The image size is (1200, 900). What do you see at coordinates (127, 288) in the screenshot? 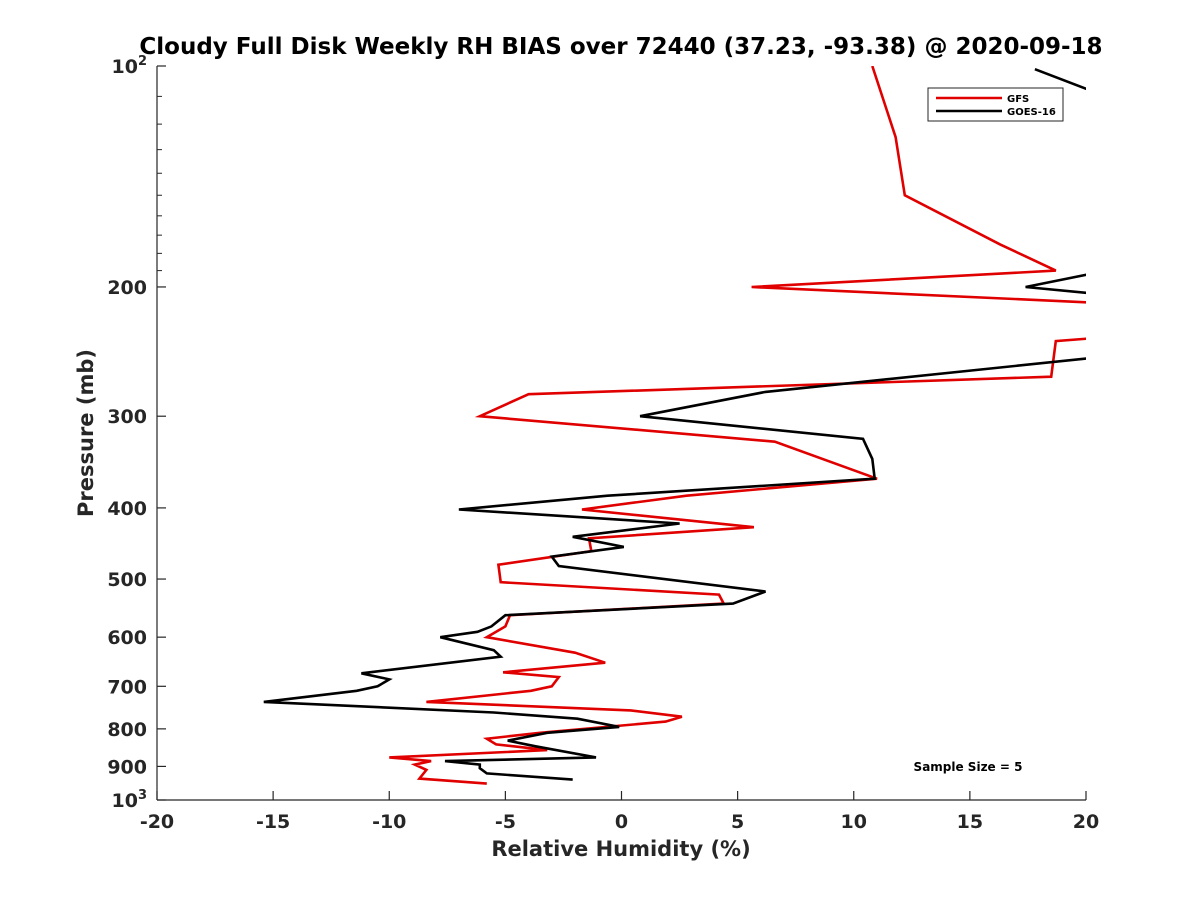
I see `y-tick-label: 200` at bounding box center [127, 288].